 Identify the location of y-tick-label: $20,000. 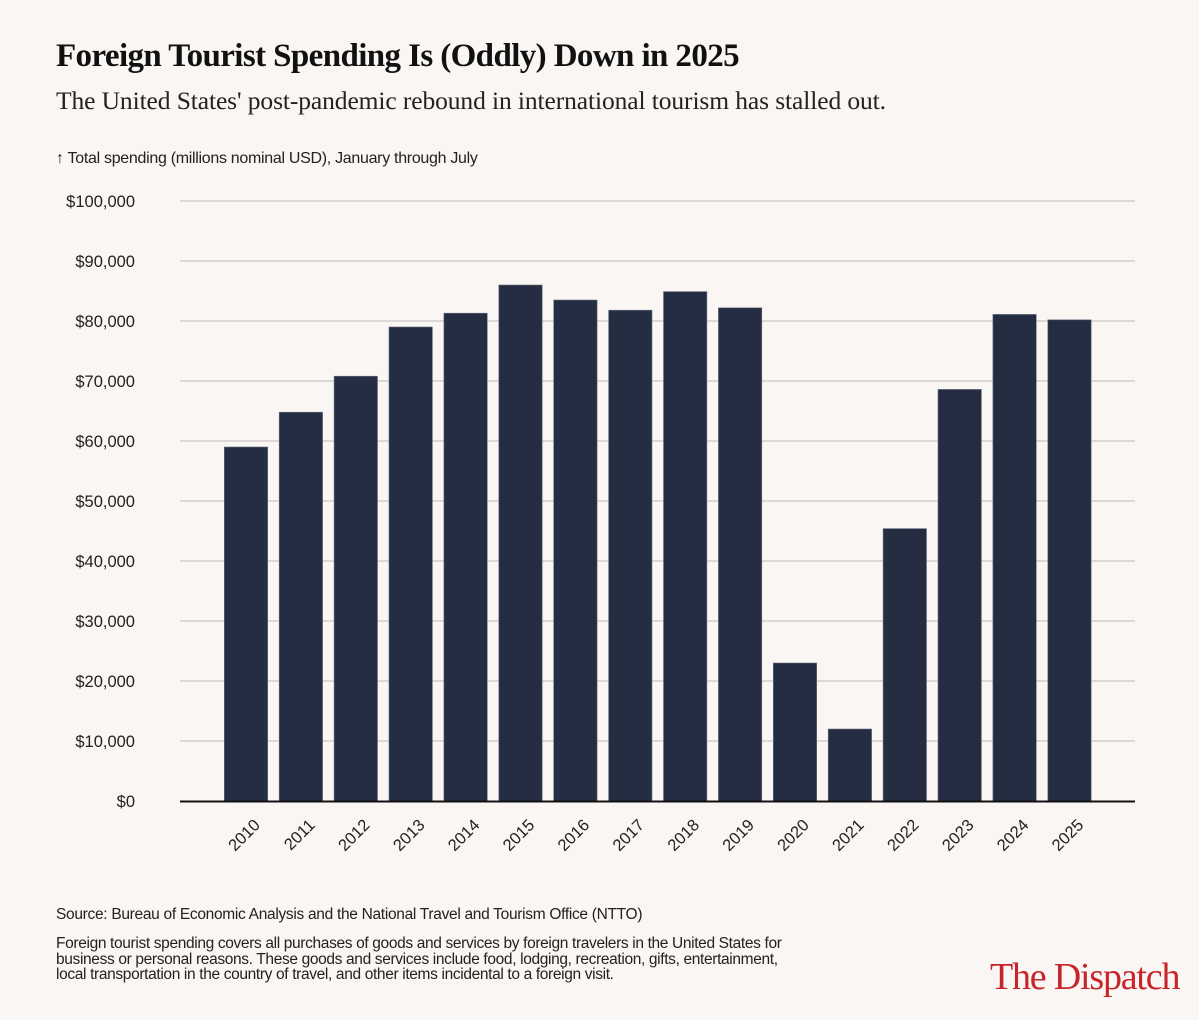
(105, 682).